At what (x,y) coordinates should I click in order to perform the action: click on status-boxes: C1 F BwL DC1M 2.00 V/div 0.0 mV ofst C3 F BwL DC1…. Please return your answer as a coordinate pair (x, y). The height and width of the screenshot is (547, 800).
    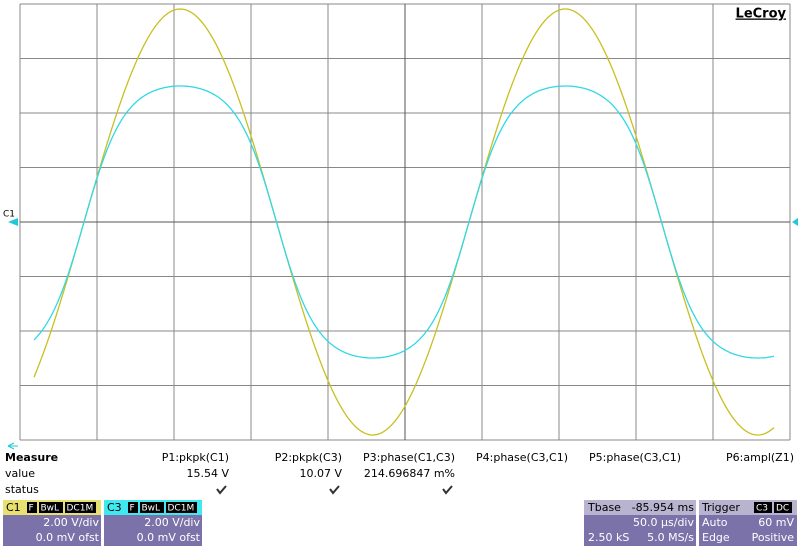
    Looking at the image, I should click on (400, 523).